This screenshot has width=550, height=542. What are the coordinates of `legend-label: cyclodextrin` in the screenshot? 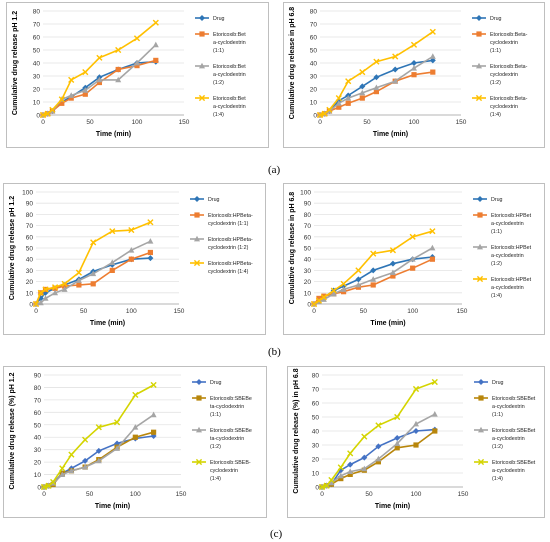 It's located at (224, 471).